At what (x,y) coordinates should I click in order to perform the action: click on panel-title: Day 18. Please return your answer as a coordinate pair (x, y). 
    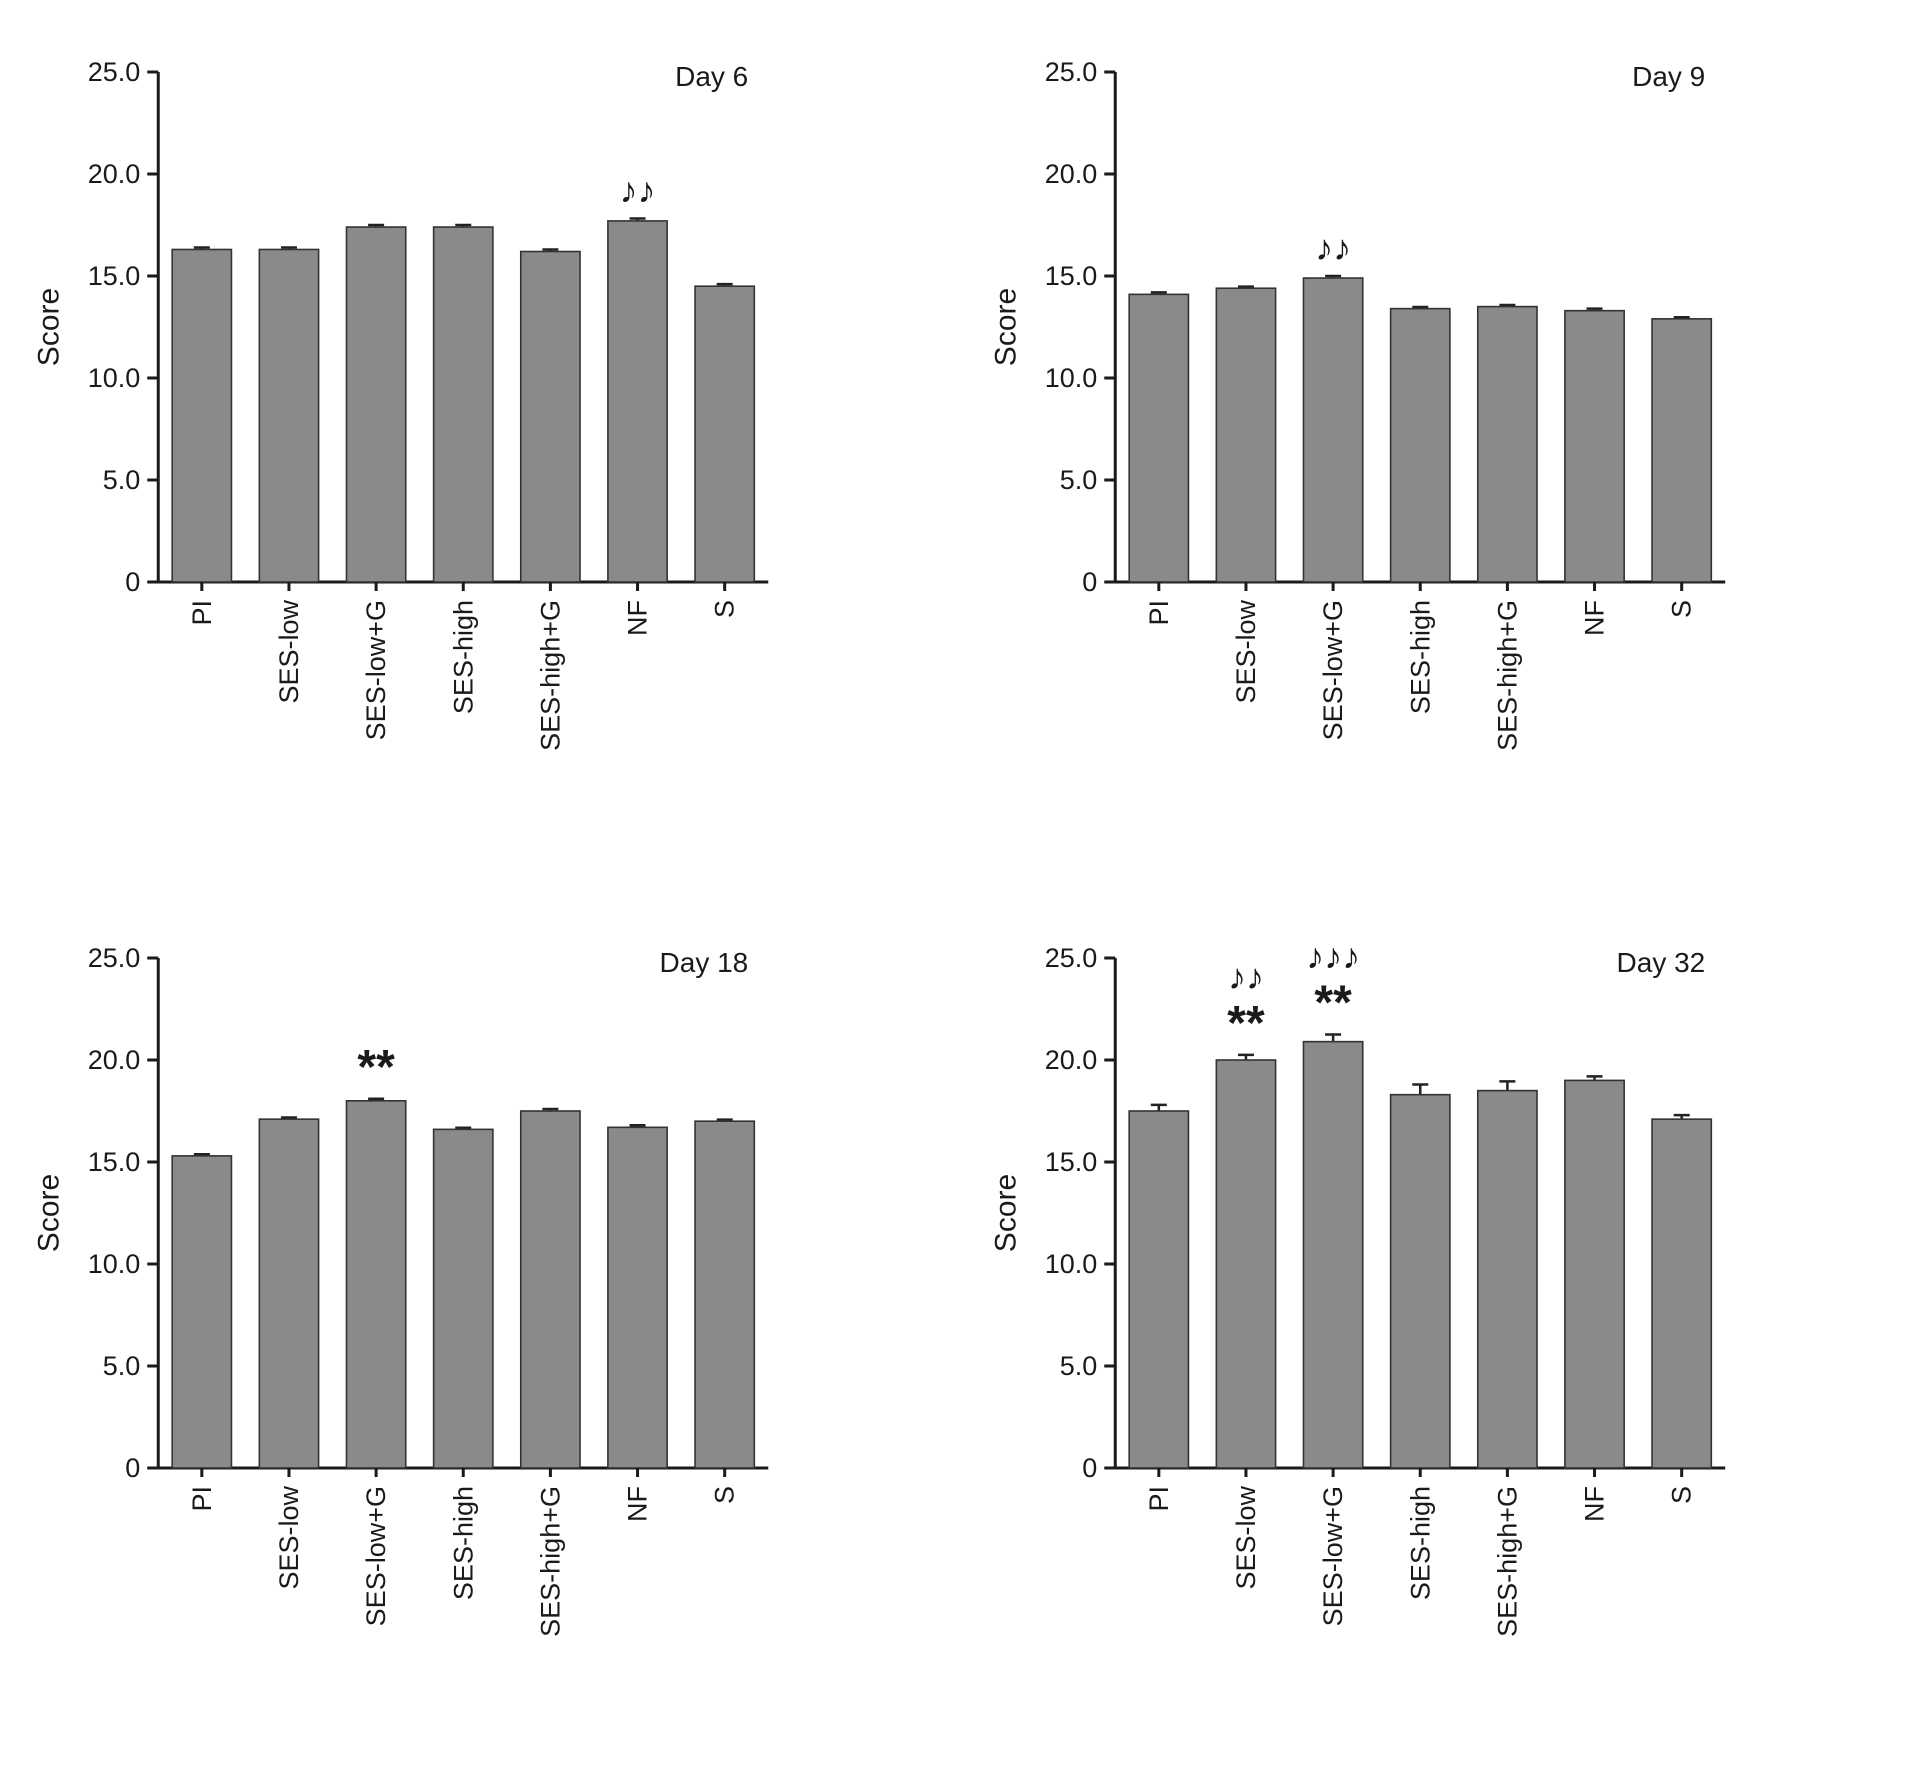
    Looking at the image, I should click on (704, 962).